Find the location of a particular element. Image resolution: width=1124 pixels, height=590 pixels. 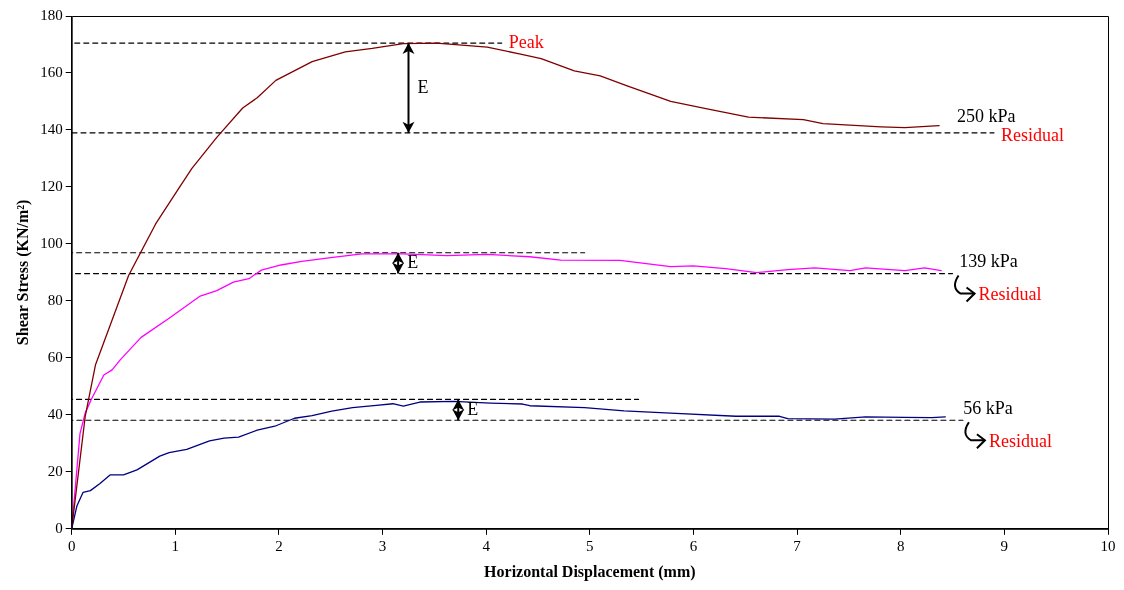

series-label: 250 kPa is located at coordinates (986, 116).